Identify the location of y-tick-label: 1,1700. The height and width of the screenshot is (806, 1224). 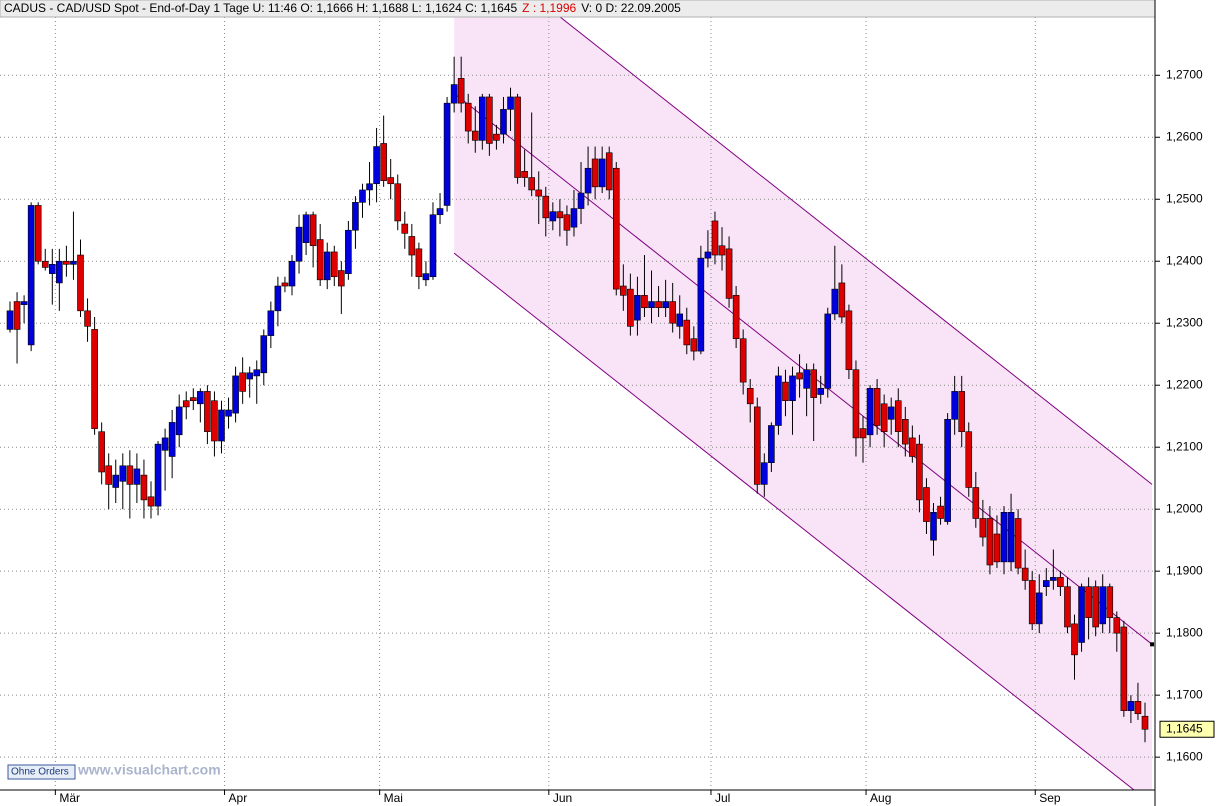
(1184, 694).